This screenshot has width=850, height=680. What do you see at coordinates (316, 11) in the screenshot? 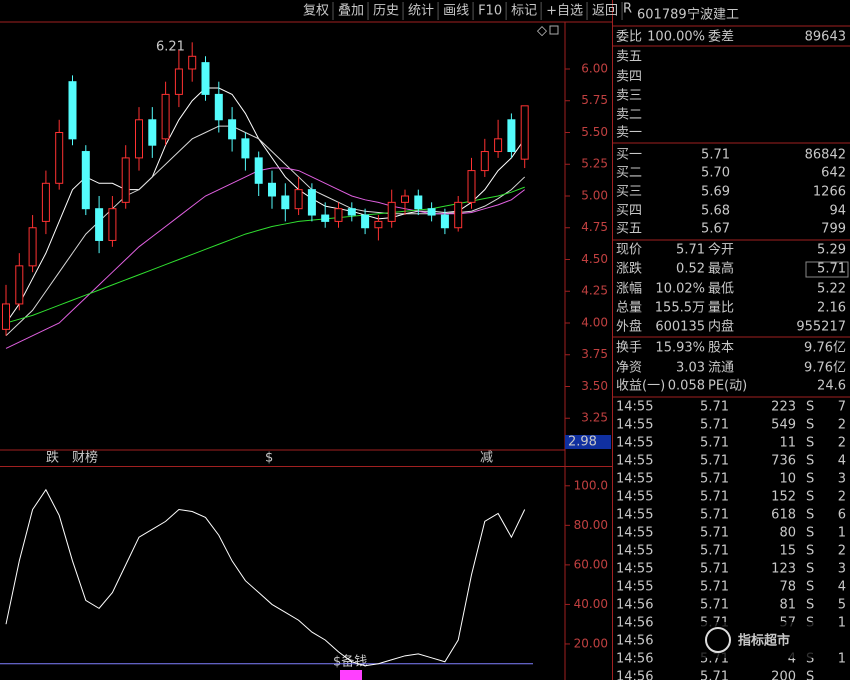
I see `toolbar-button: 复权` at bounding box center [316, 11].